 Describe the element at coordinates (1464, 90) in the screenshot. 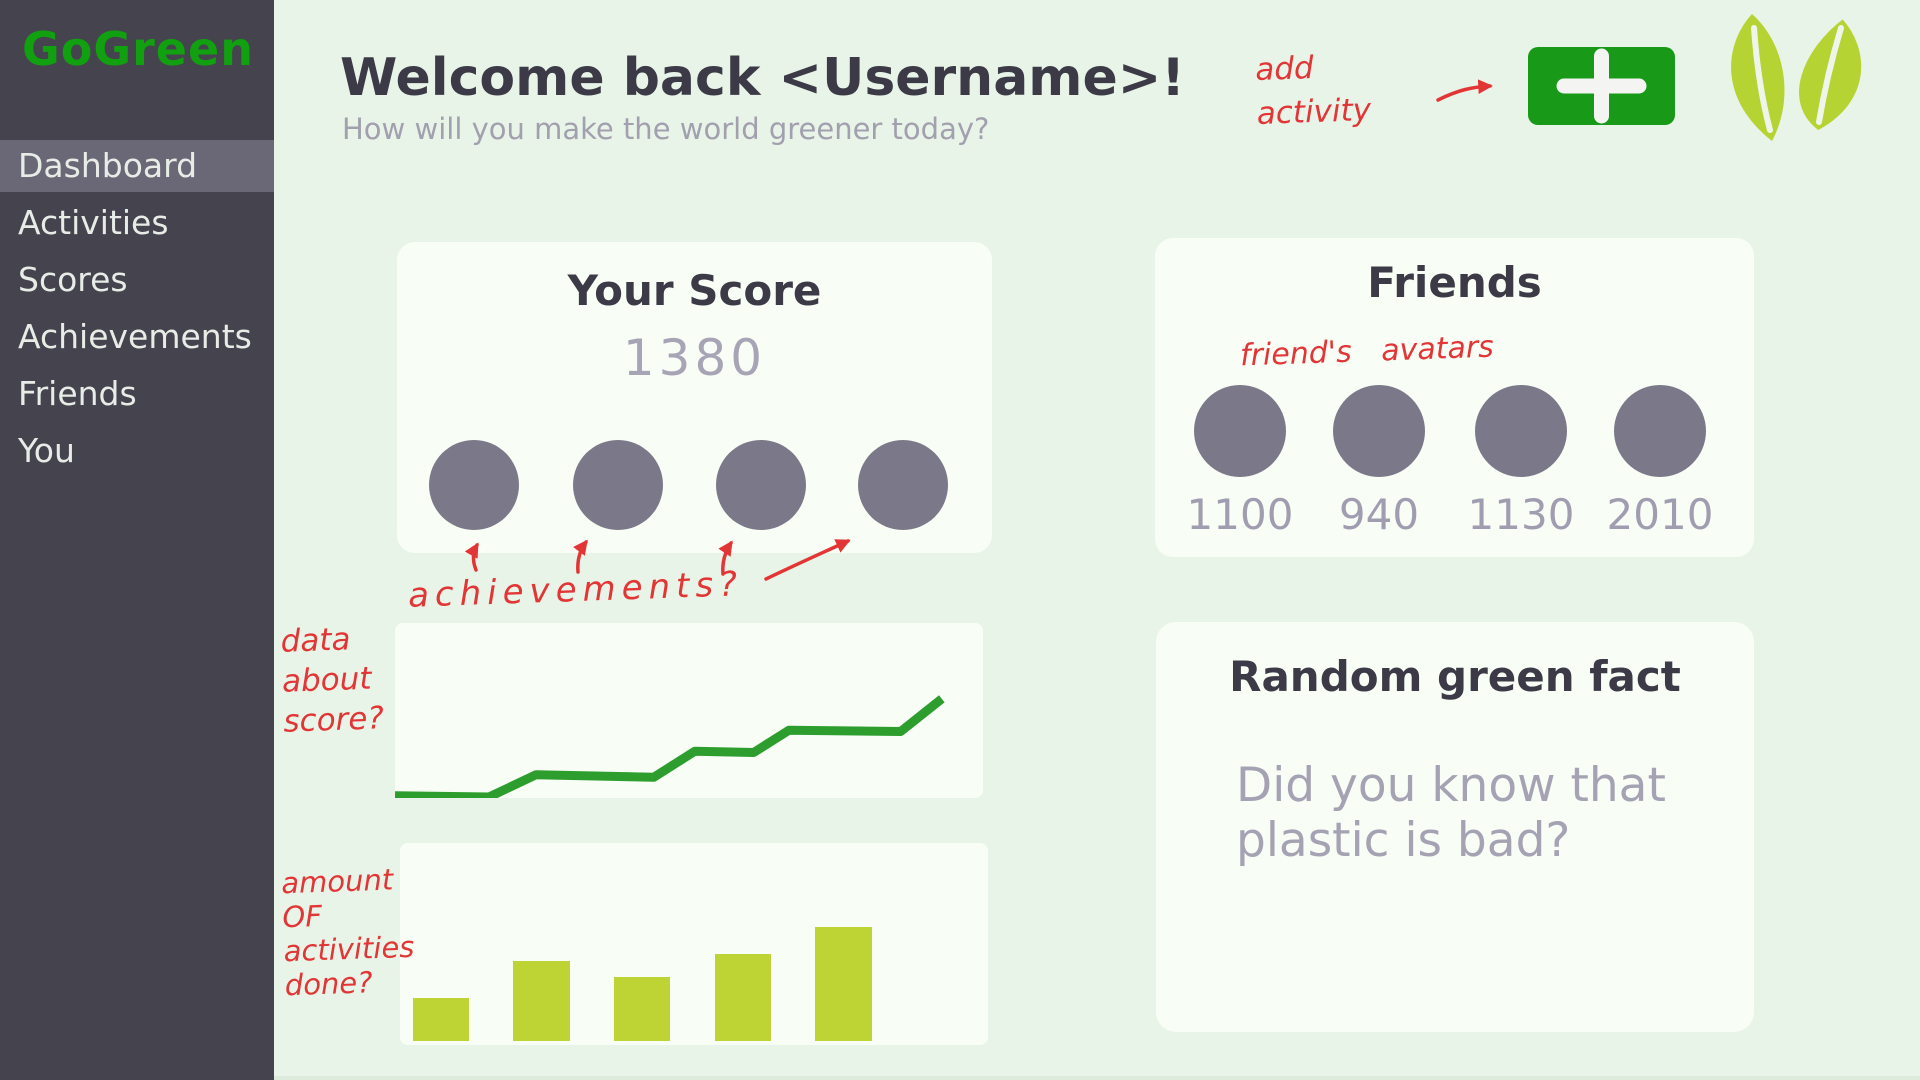

I see `arrow-to-add-button` at that location.